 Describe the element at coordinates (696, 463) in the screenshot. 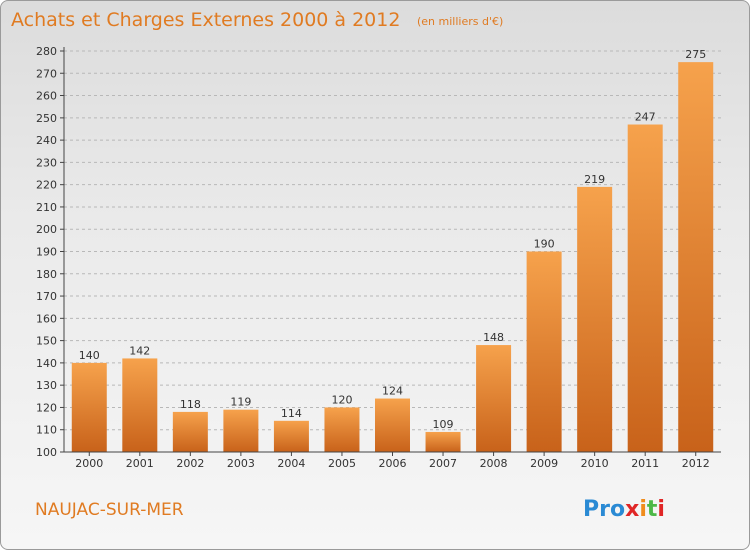

I see `x-tick-label: 2012` at that location.